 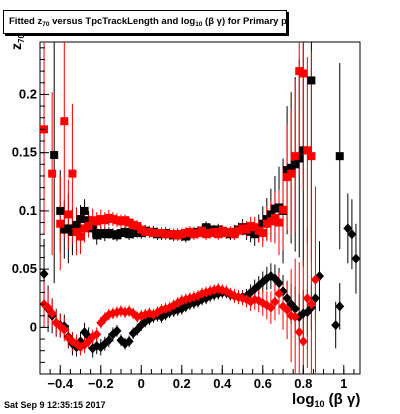 What do you see at coordinates (24, 152) in the screenshot?
I see `y-tick-label: 0.15` at bounding box center [24, 152].